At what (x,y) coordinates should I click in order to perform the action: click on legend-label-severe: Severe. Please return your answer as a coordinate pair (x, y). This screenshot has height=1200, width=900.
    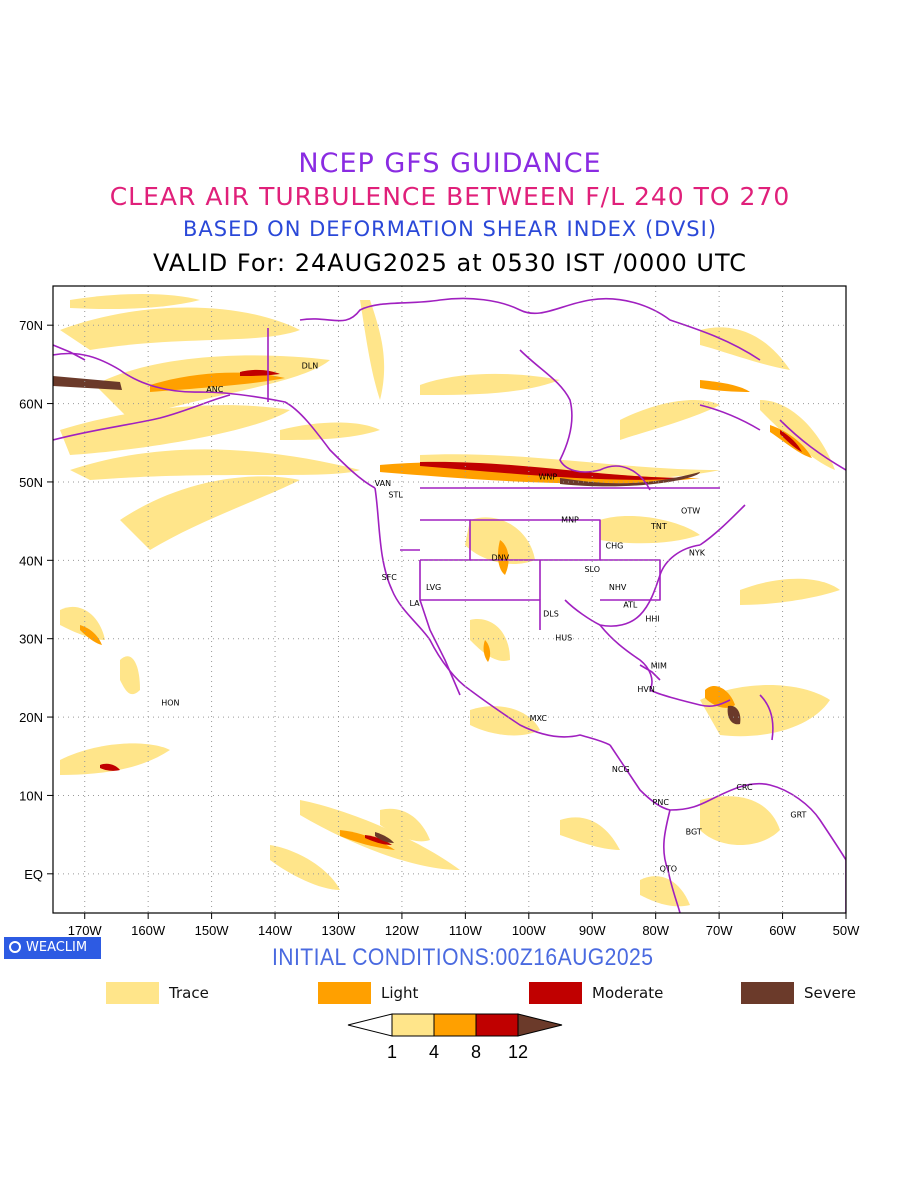
    Looking at the image, I should click on (830, 993).